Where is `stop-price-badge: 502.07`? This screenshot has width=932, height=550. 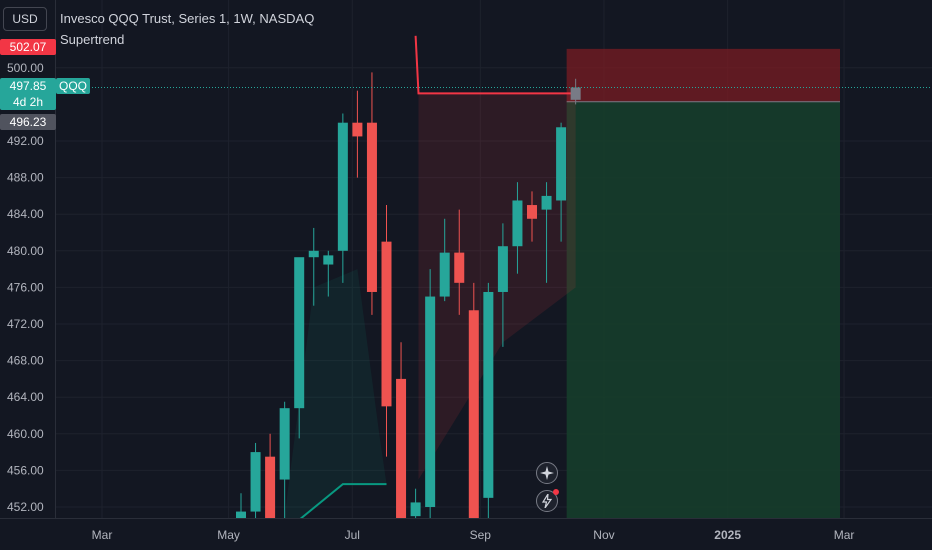
stop-price-badge: 502.07 is located at coordinates (28, 47).